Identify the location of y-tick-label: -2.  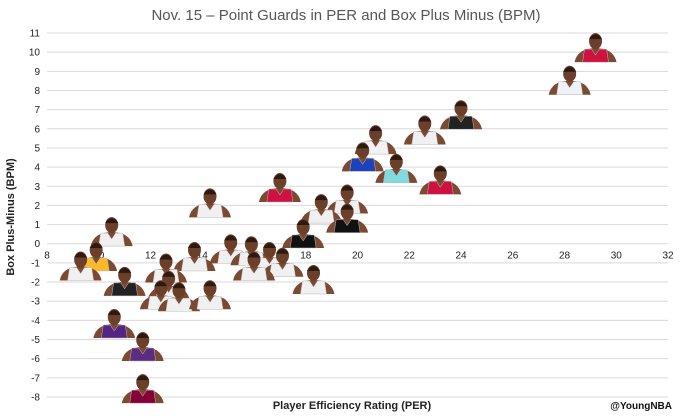
(35, 283).